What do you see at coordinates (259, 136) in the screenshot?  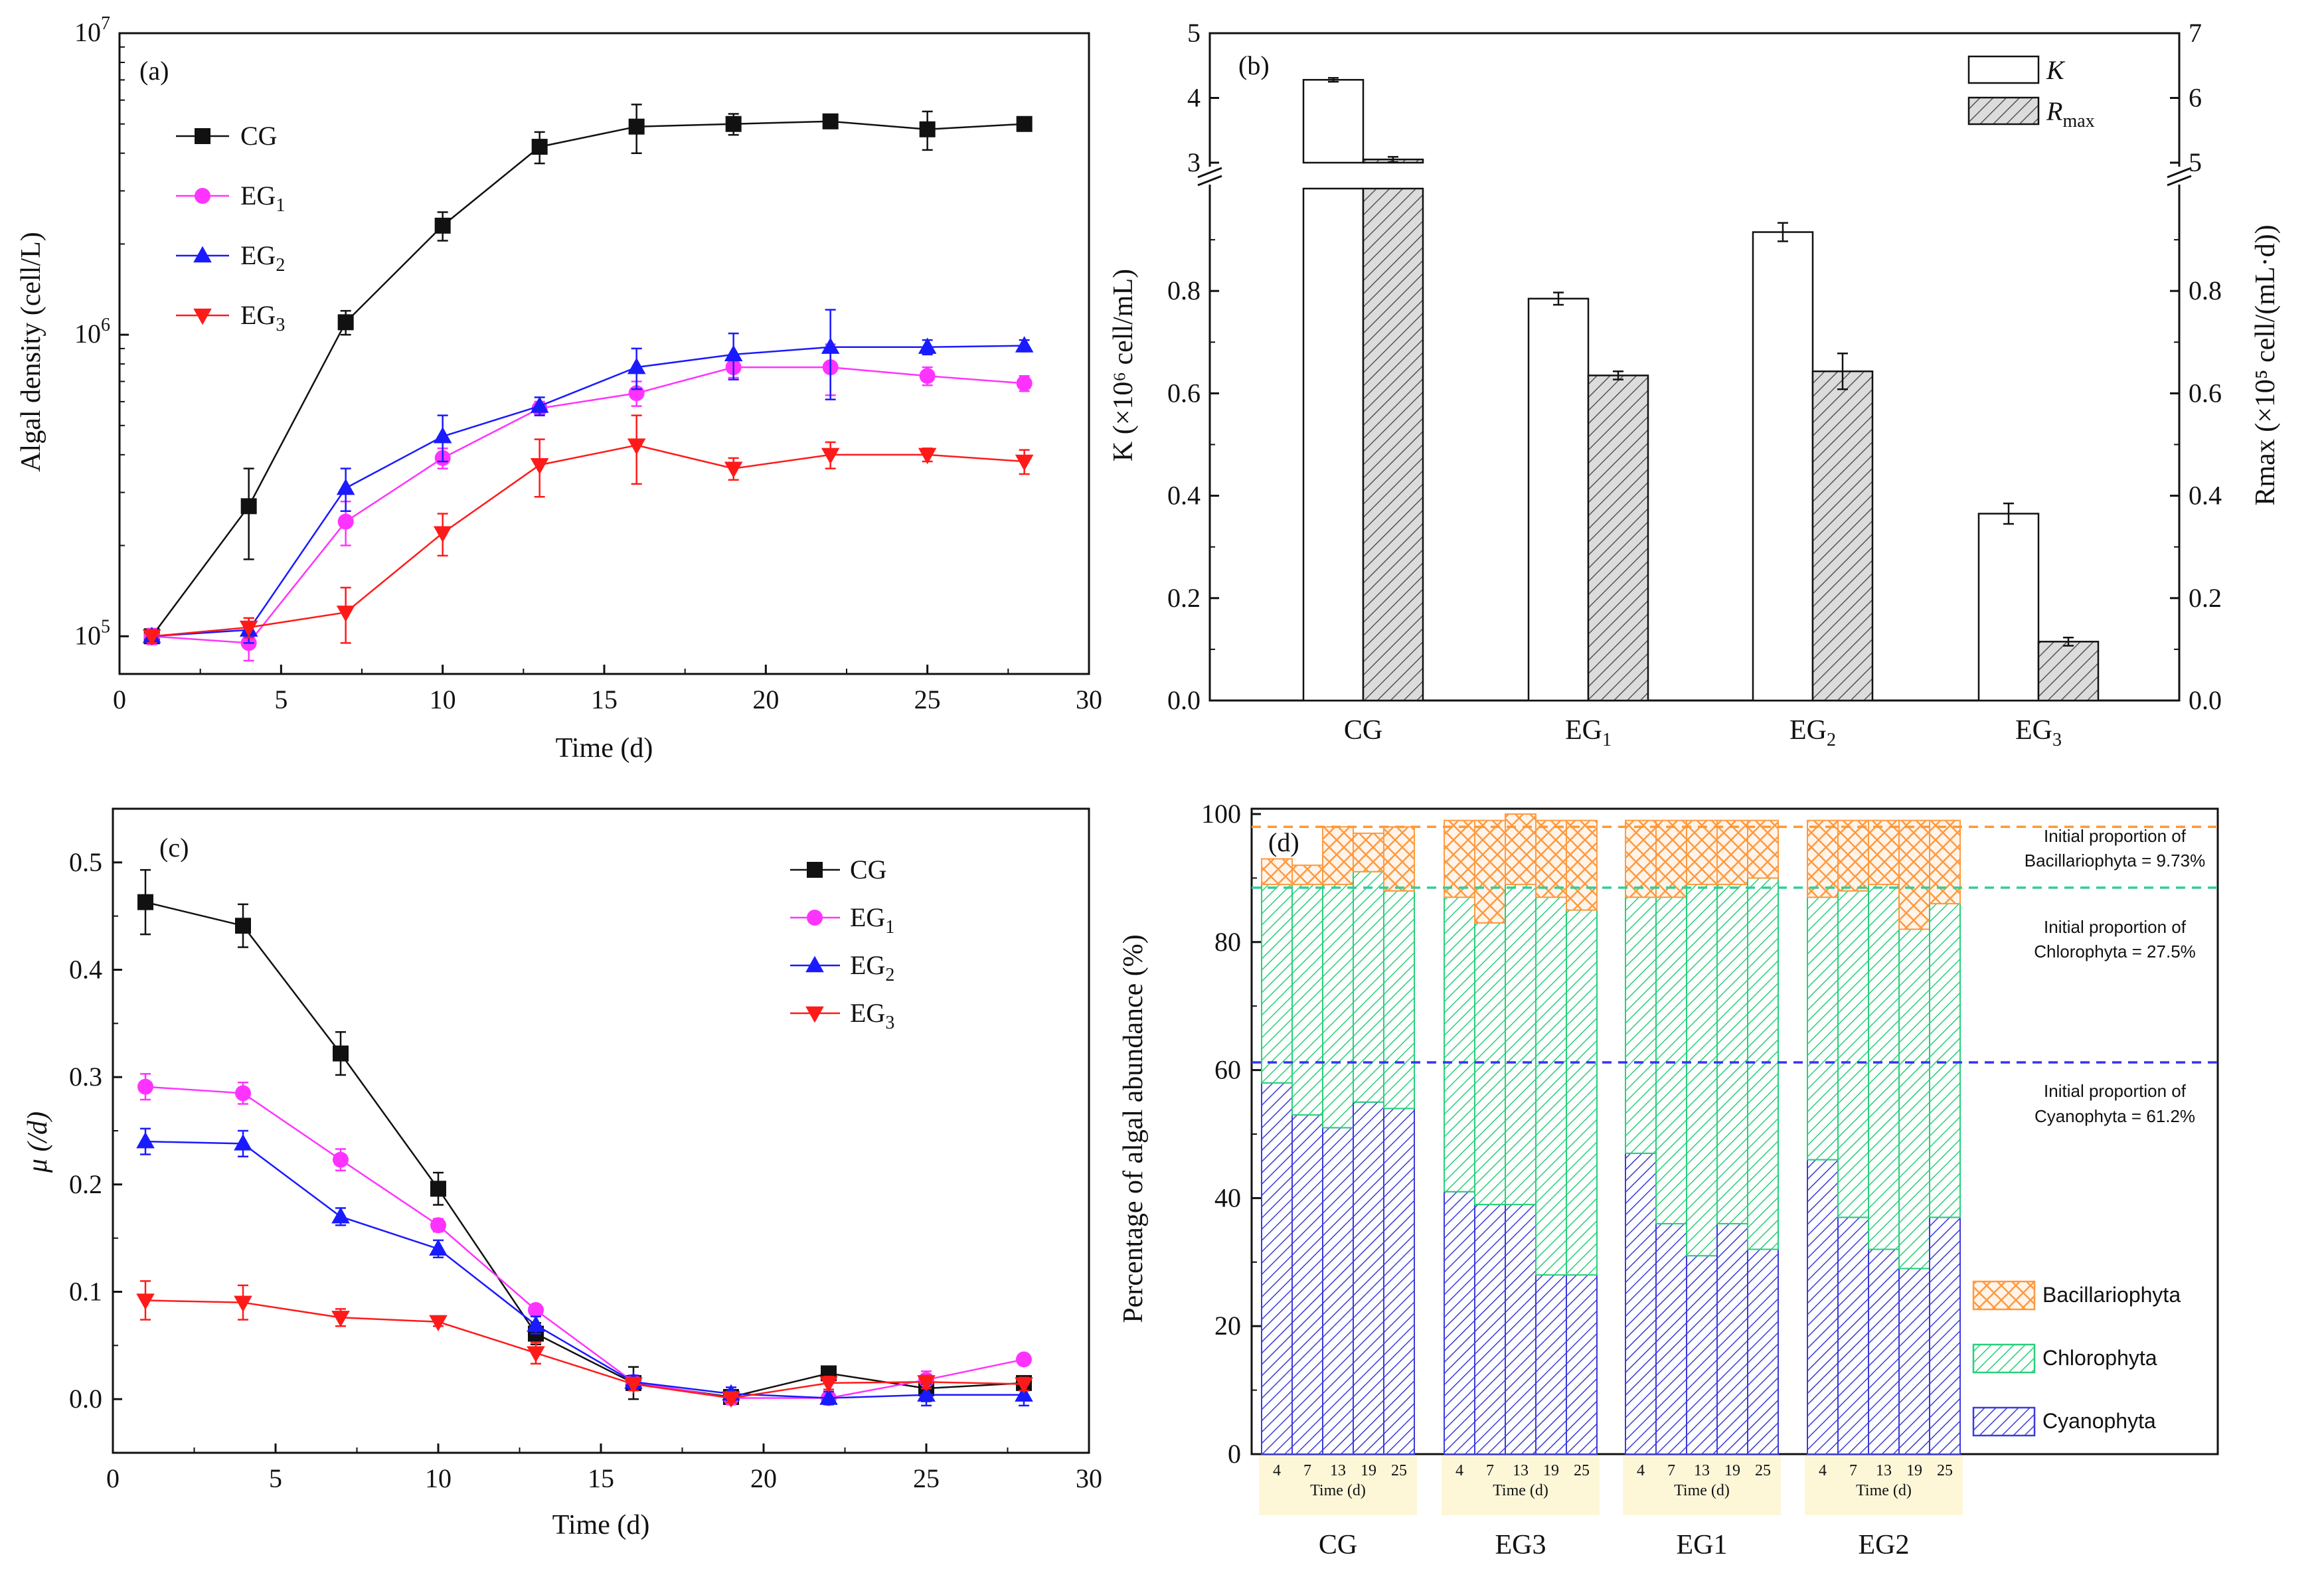 I see `legend-label-CG: CG` at bounding box center [259, 136].